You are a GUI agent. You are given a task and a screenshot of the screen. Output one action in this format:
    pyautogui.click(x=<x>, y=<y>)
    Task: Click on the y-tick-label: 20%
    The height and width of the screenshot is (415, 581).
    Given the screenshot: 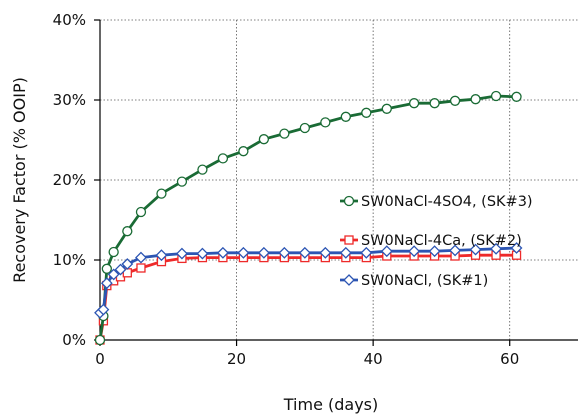 What is the action you would take?
    pyautogui.click(x=69, y=180)
    